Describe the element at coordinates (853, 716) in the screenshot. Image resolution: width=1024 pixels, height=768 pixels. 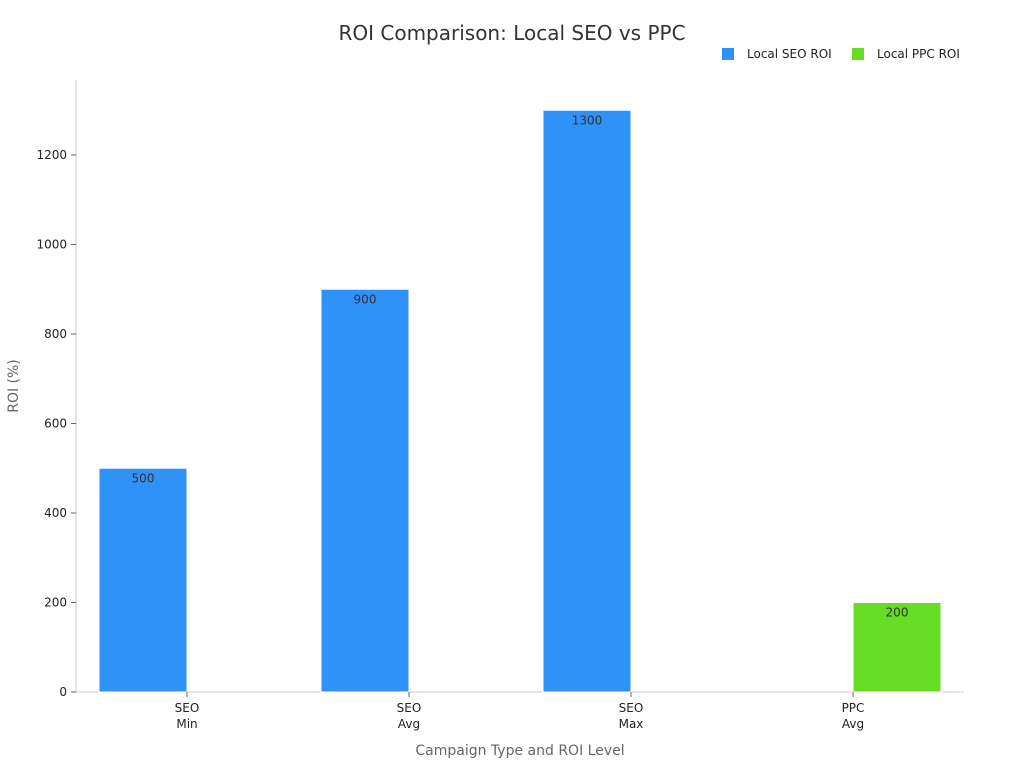
I see `x-tick-label: PPC Avg` at that location.